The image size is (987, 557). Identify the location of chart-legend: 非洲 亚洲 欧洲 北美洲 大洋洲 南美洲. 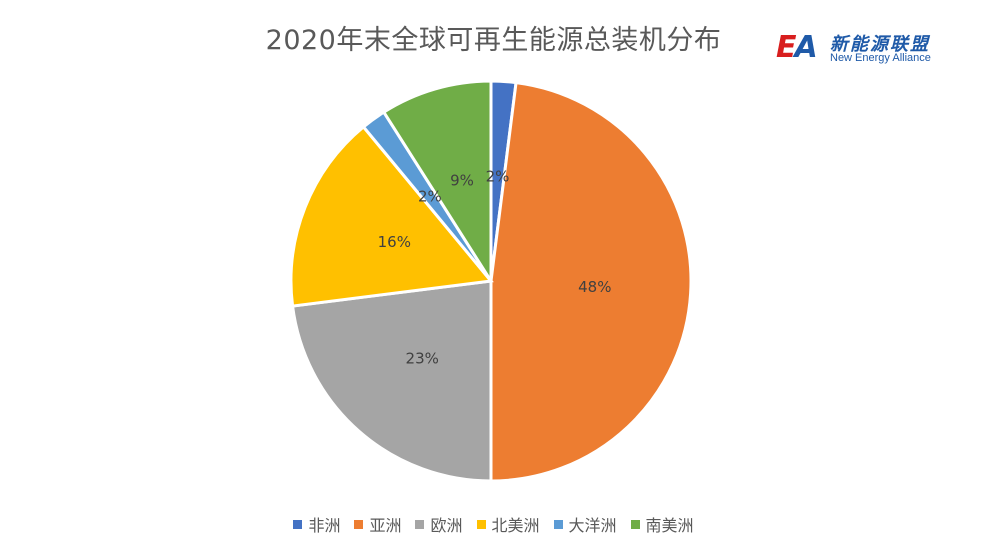
(493, 524).